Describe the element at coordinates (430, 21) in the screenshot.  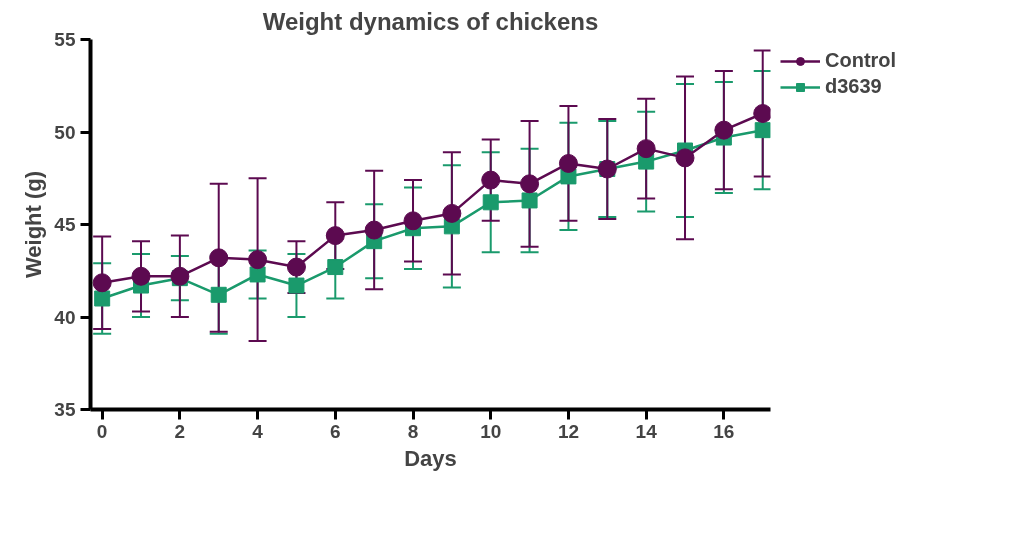
I see `chart-title: Weight dynamics of chickens` at that location.